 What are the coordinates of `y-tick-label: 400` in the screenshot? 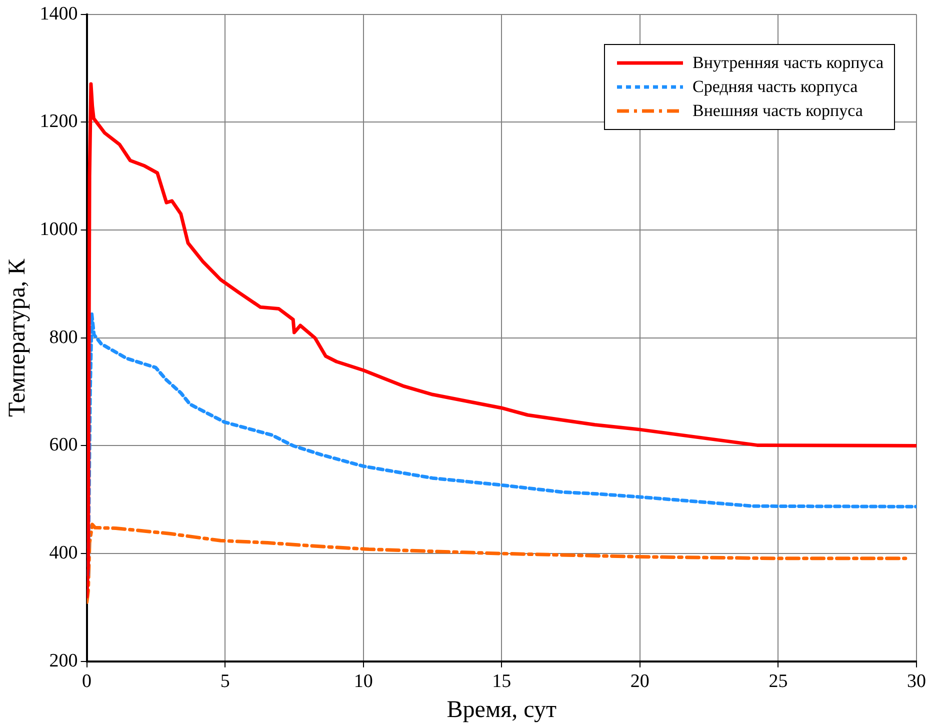 It's located at (63, 553).